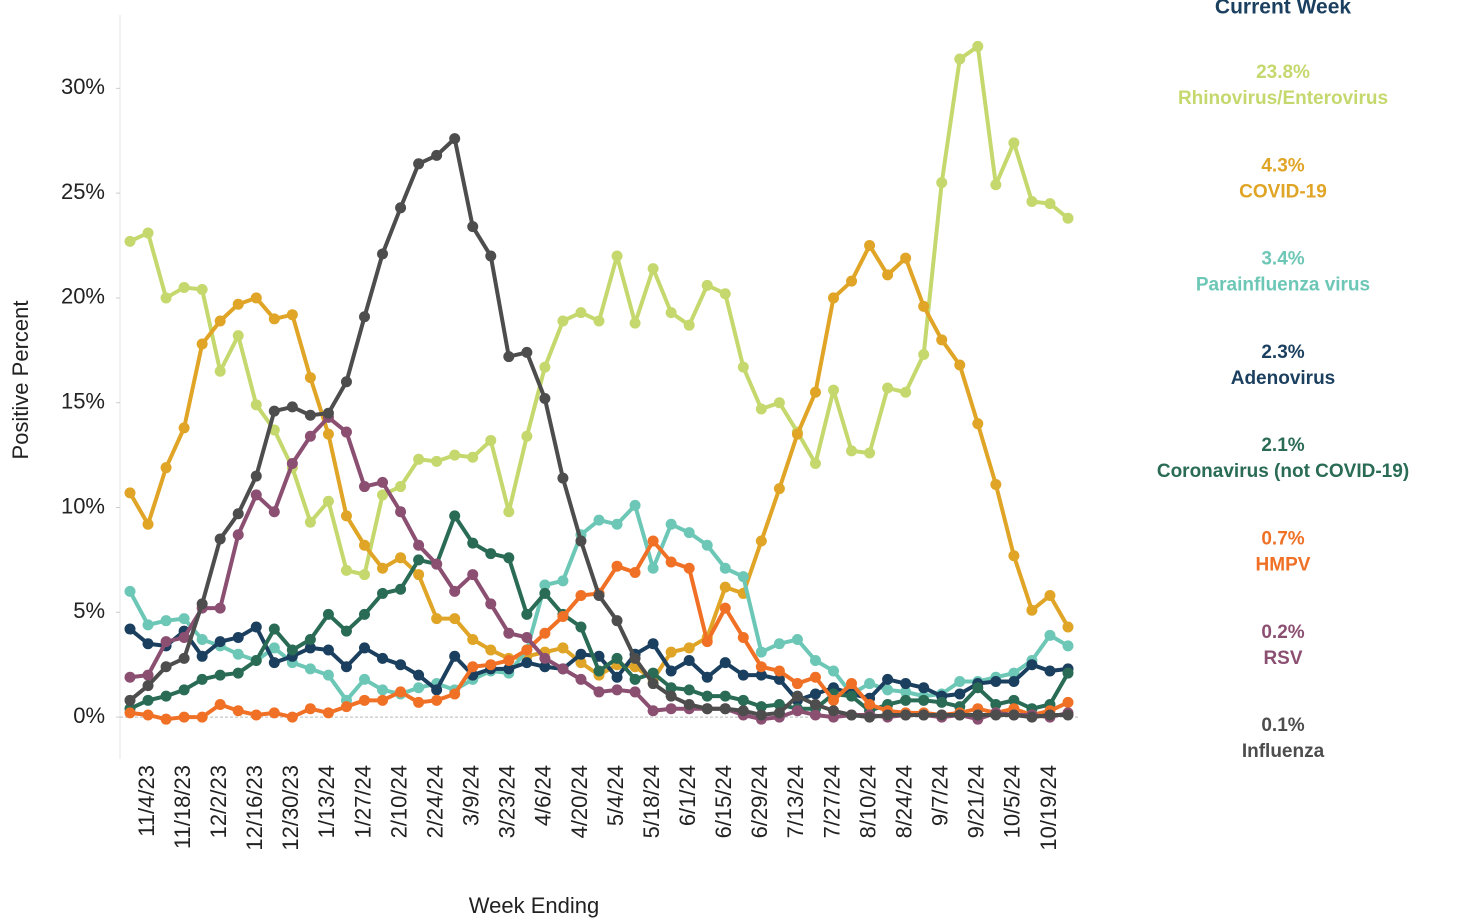  I want to click on legend-title: Current Week, so click(1283, 9).